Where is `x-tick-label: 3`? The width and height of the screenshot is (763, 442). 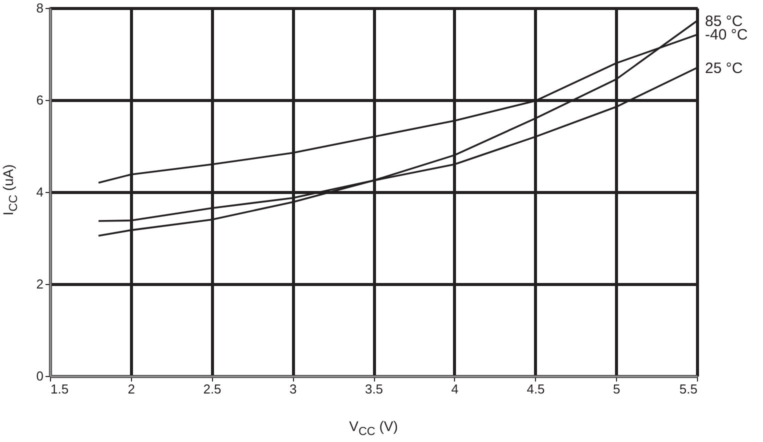
x-tick-label: 3 is located at coordinates (293, 389).